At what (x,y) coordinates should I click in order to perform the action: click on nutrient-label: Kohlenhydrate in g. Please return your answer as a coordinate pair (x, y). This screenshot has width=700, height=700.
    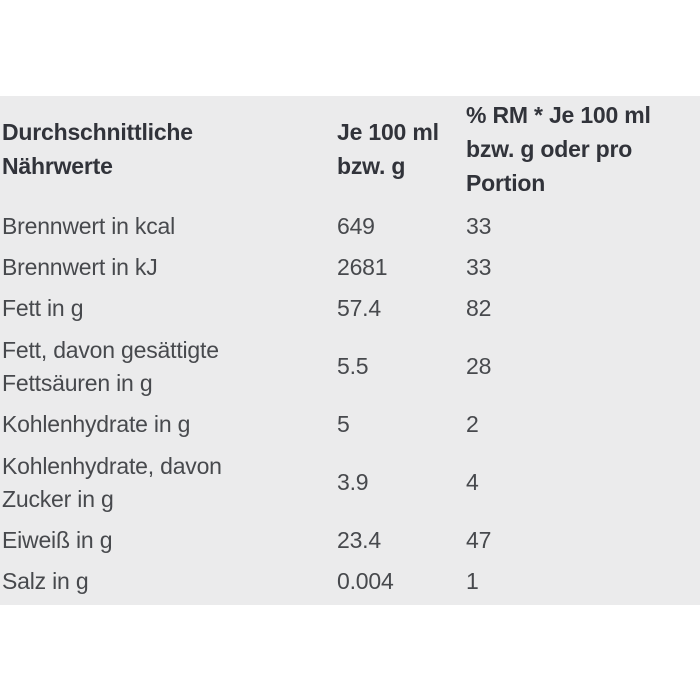
    Looking at the image, I should click on (96, 424).